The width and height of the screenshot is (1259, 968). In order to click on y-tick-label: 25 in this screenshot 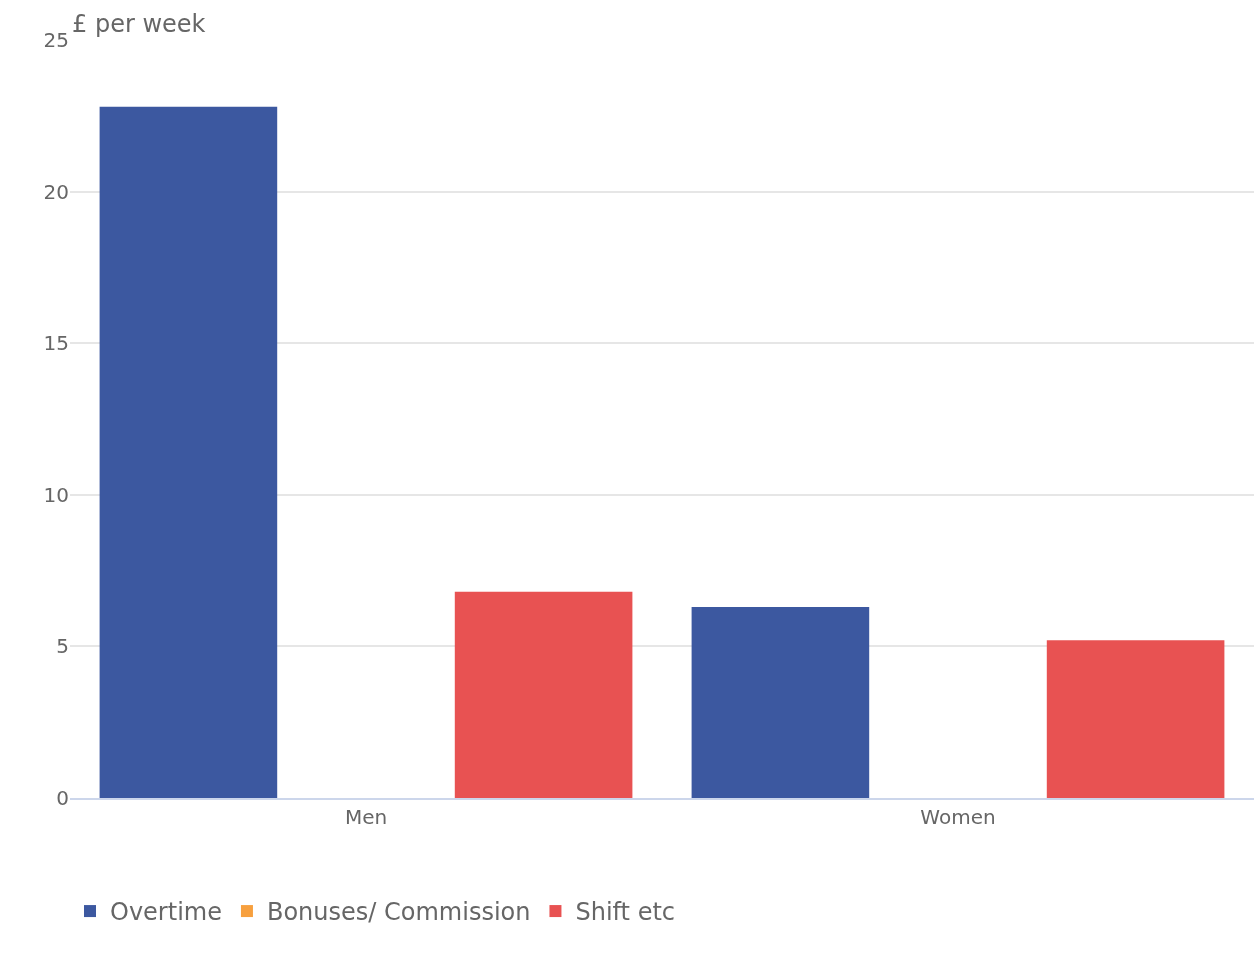, I will do `click(56, 40)`.